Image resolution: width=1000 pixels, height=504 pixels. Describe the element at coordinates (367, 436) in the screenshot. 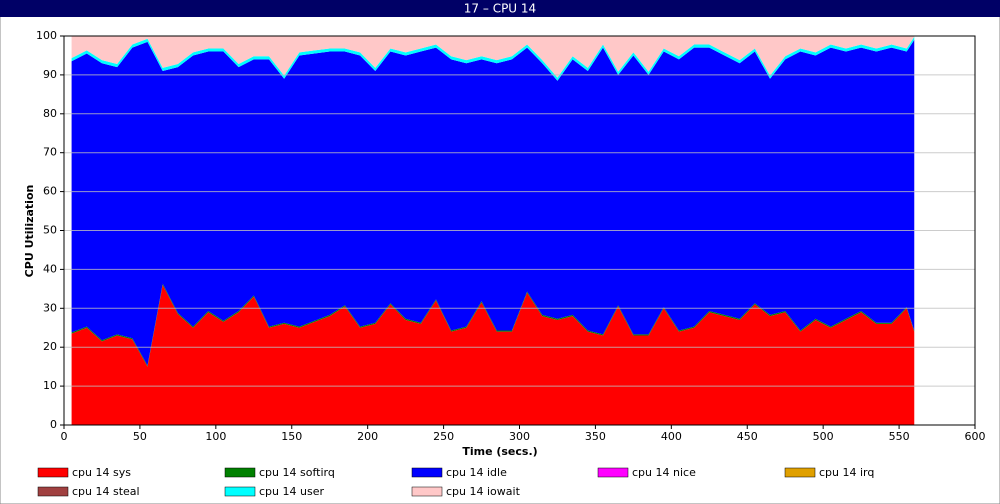

I see `x-tick-label: 200` at that location.